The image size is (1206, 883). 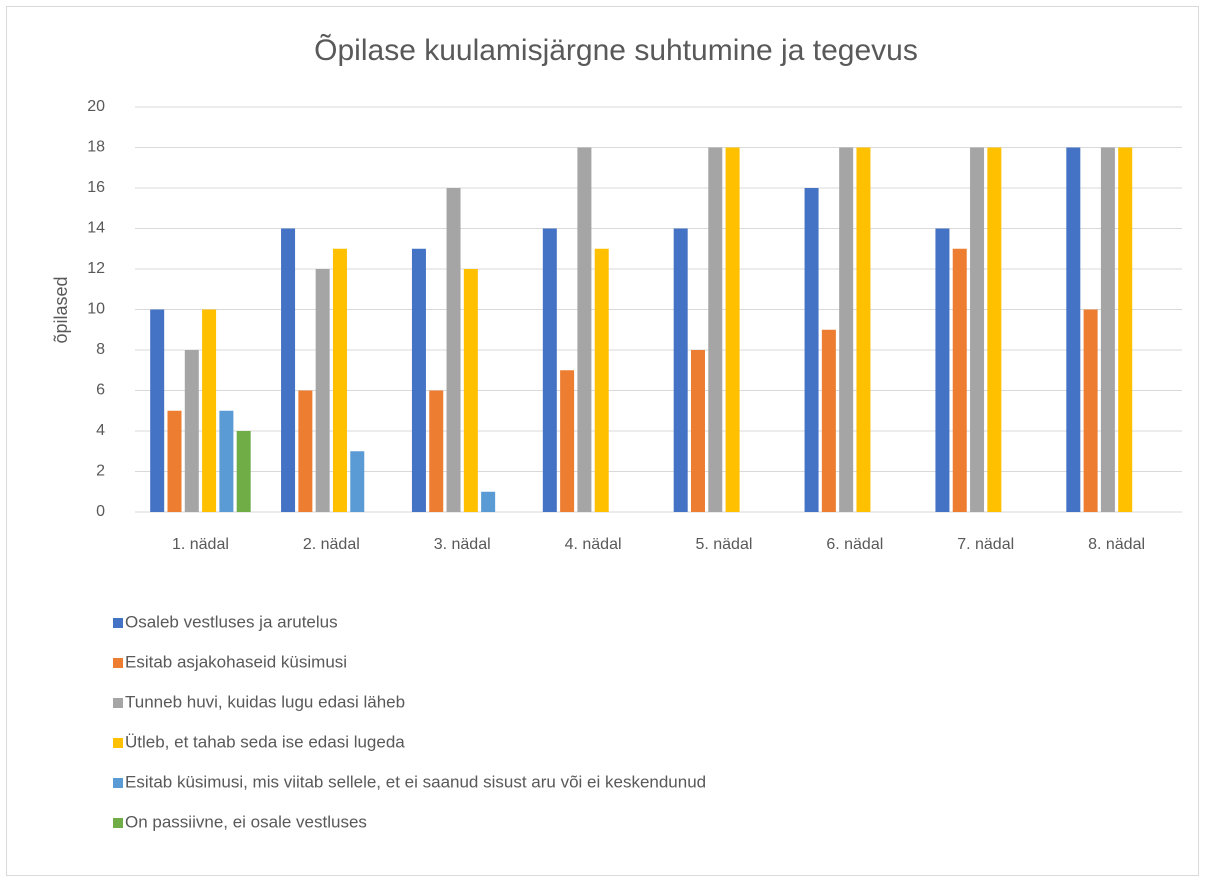 What do you see at coordinates (100, 349) in the screenshot?
I see `y-tick-label: 8` at bounding box center [100, 349].